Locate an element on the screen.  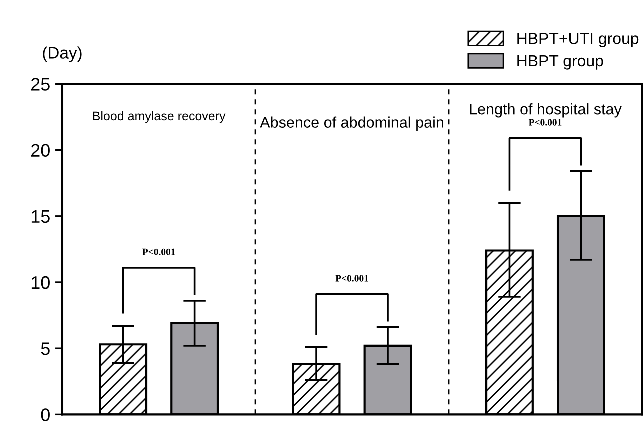
x-tick-label: Length of hospital stay is located at coordinates (546, 111).